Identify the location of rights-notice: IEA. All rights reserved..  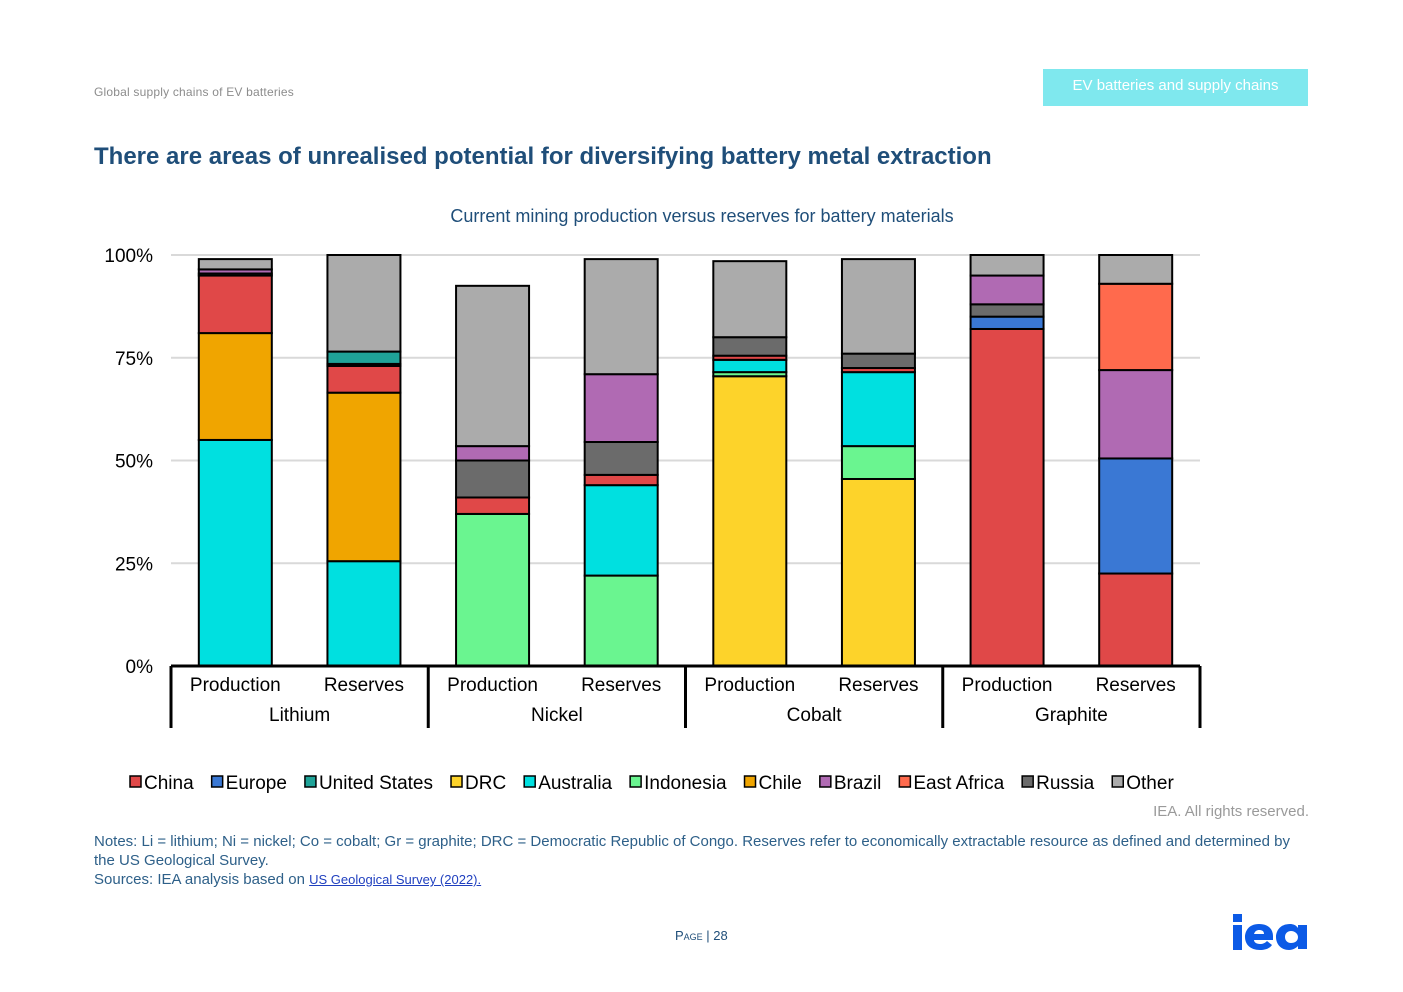
(1231, 811).